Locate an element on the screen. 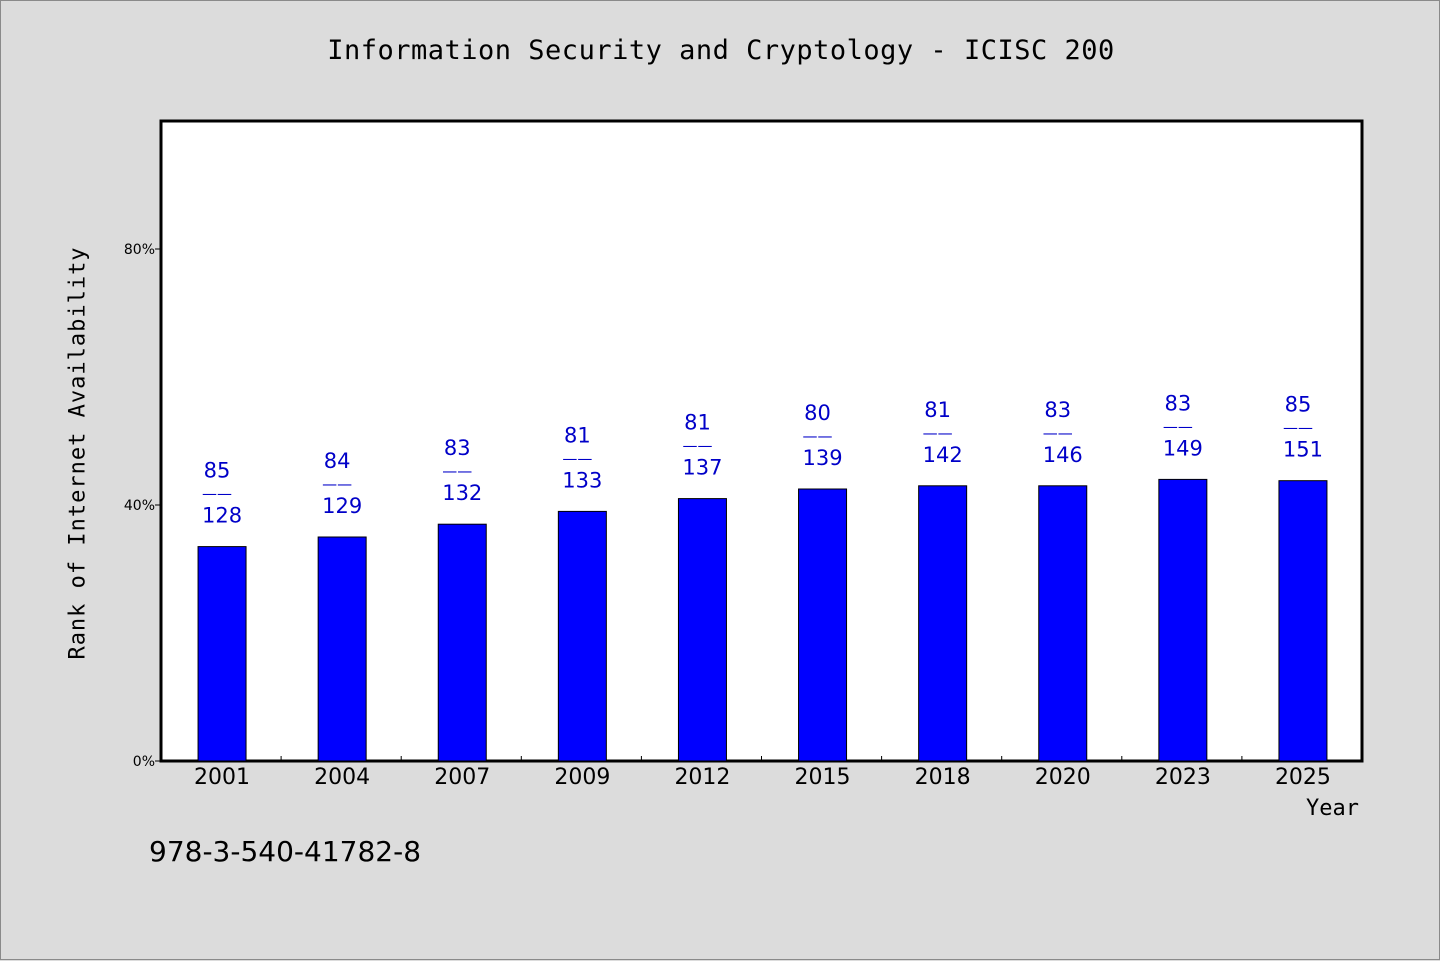  x-axis-title: Year is located at coordinates (1332, 808).